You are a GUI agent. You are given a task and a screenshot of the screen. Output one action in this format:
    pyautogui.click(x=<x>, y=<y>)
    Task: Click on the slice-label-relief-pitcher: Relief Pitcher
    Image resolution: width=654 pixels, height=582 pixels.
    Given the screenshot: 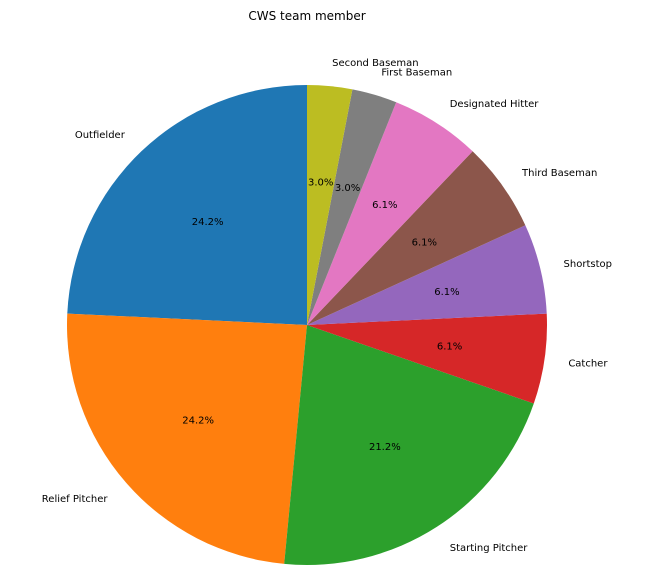 What is the action you would take?
    pyautogui.click(x=75, y=499)
    